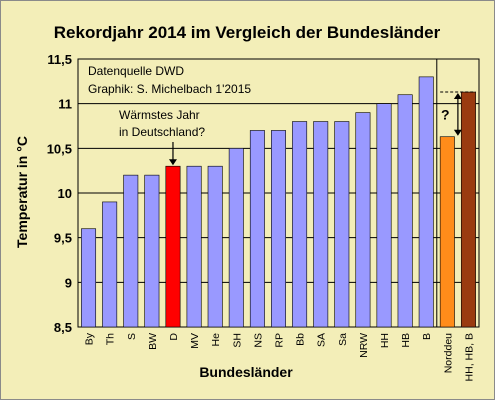 Image resolution: width=495 pixels, height=404 pixels. What do you see at coordinates (257, 229) in the screenshot?
I see `bar-ns` at bounding box center [257, 229].